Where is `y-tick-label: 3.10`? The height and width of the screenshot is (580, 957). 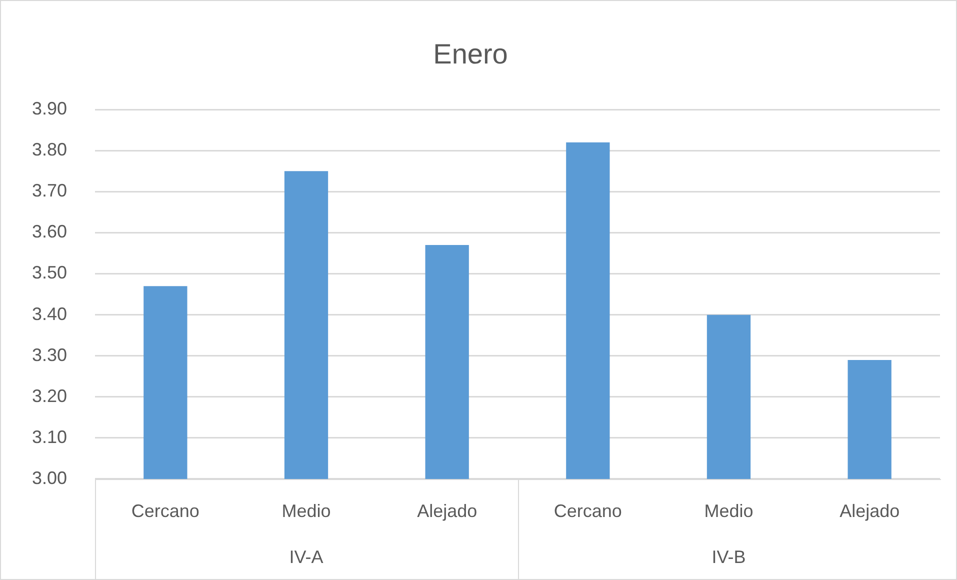
y-tick-label: 3.10 is located at coordinates (49, 436).